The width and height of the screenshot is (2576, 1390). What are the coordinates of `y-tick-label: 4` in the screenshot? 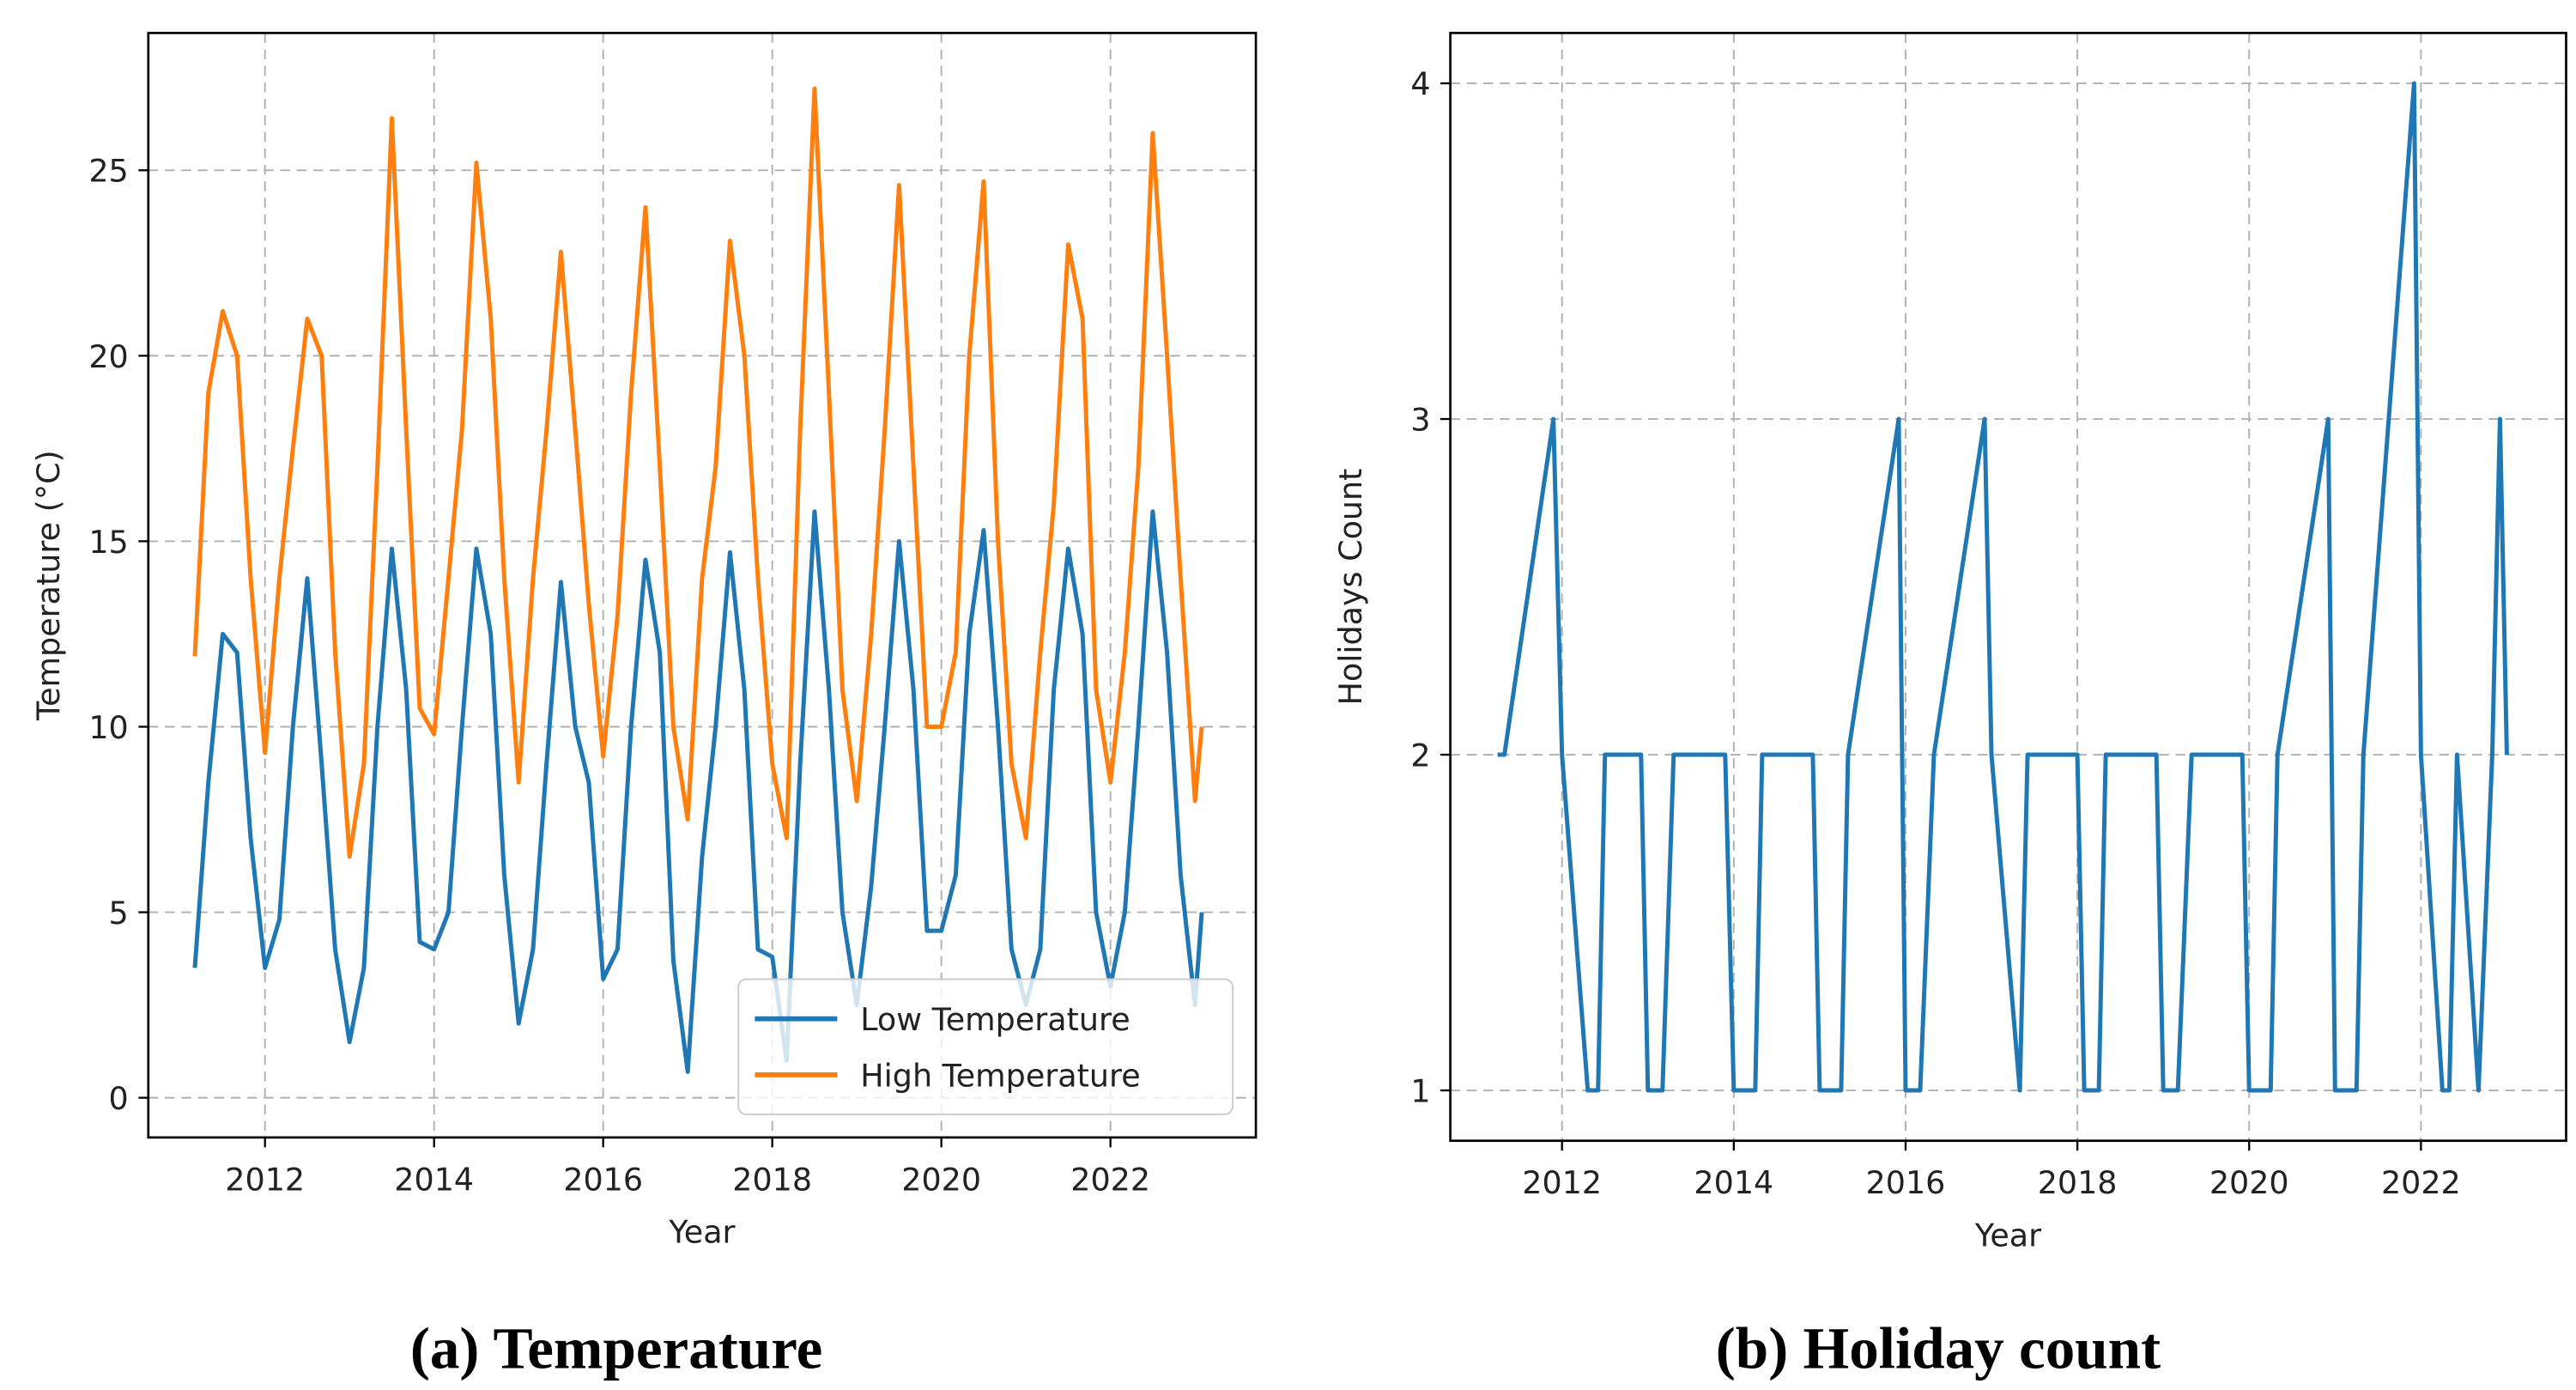 It's located at (1420, 83).